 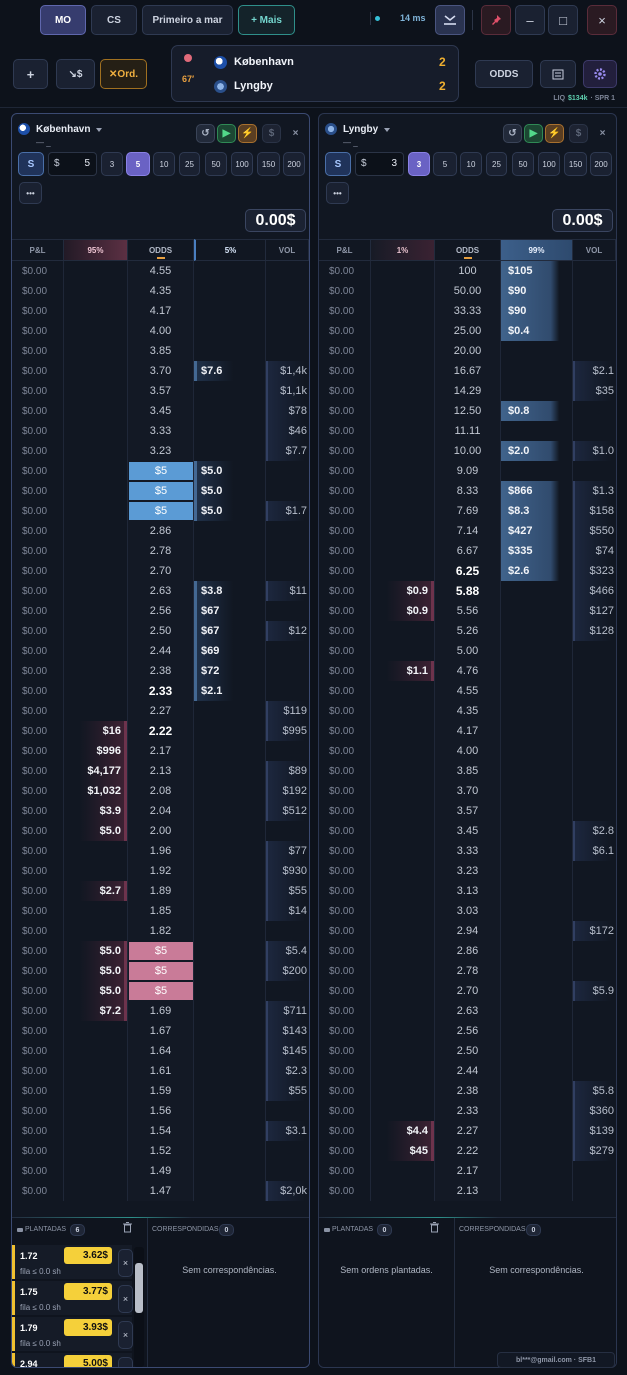 What do you see at coordinates (537, 271) in the screenshot?
I see `lay-cell: $105` at bounding box center [537, 271].